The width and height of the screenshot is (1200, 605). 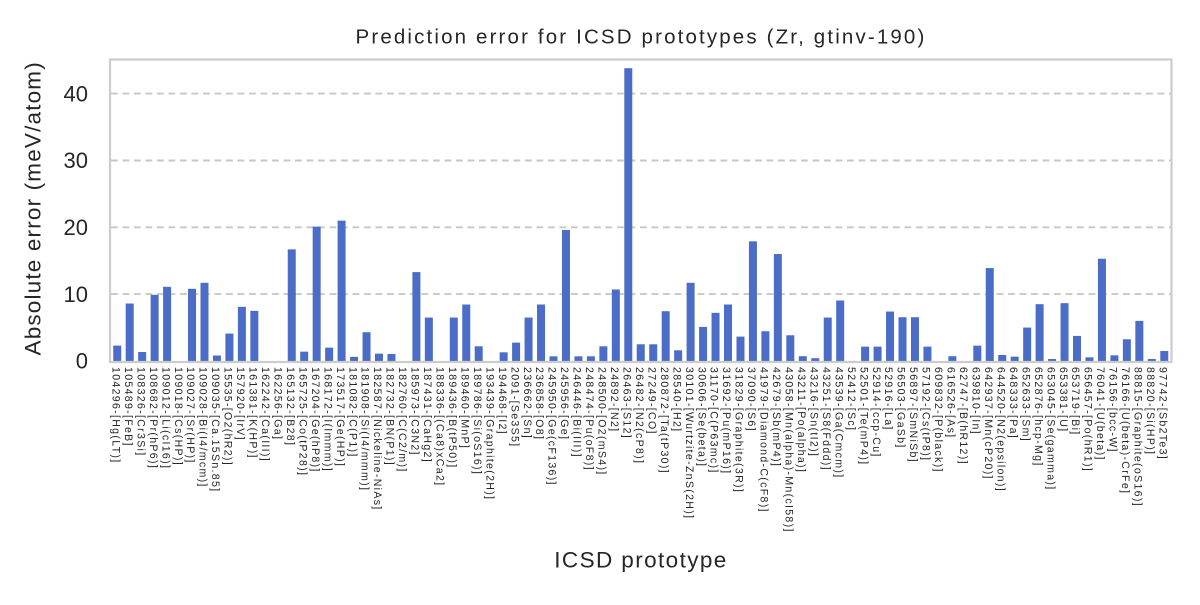 What do you see at coordinates (1013, 403) in the screenshot?
I see `svg-text: 648333-[Pa]` at bounding box center [1013, 403].